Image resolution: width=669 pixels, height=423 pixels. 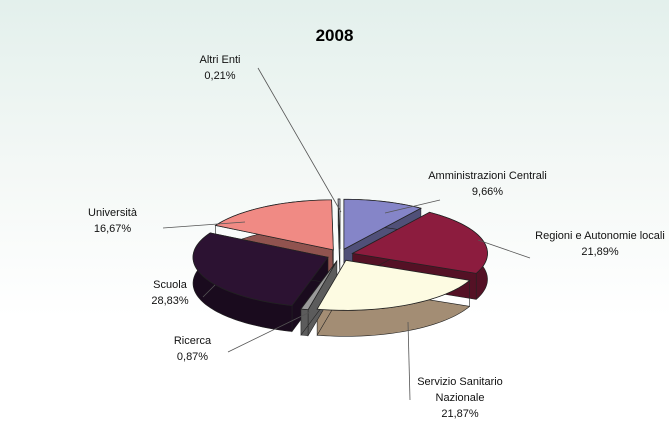 What do you see at coordinates (340, 254) in the screenshot?
I see `slice-tops` at bounding box center [340, 254].